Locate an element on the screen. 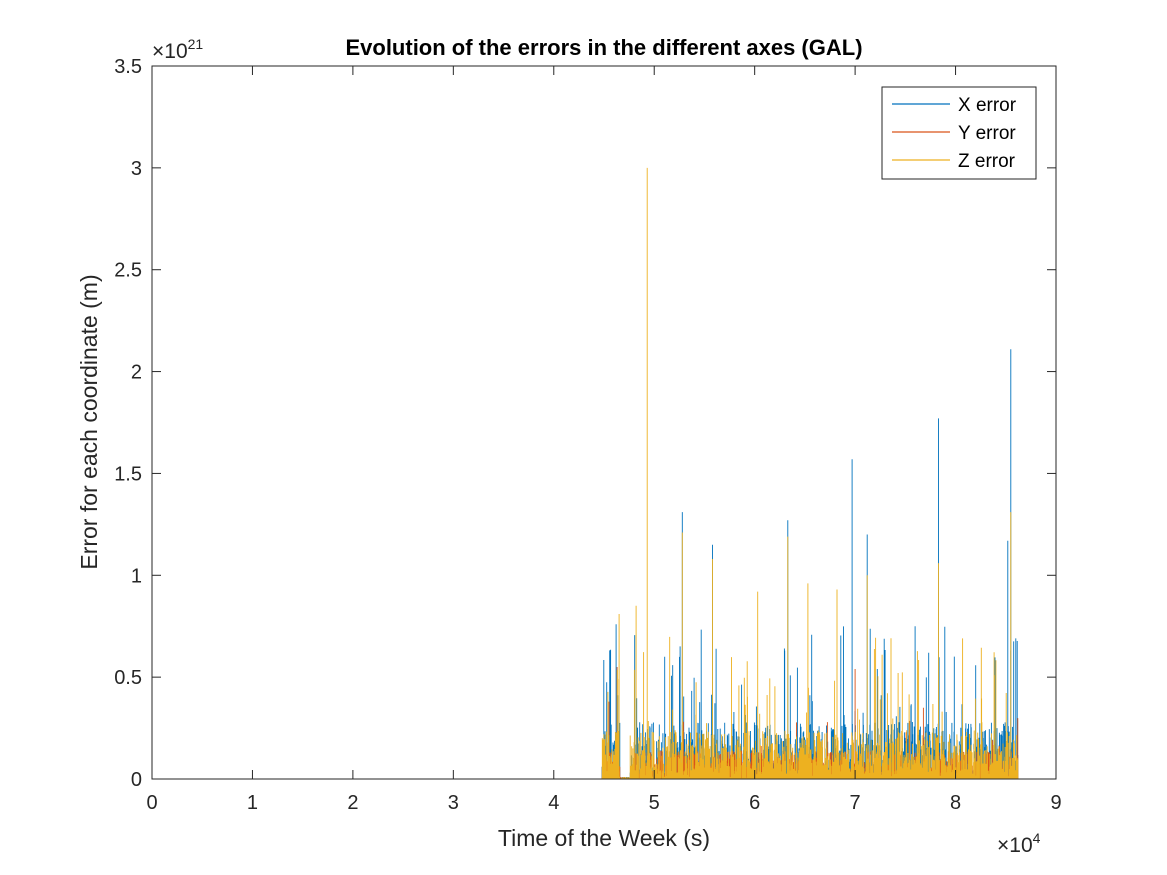  y-tick-label: 1.5 is located at coordinates (128, 474).